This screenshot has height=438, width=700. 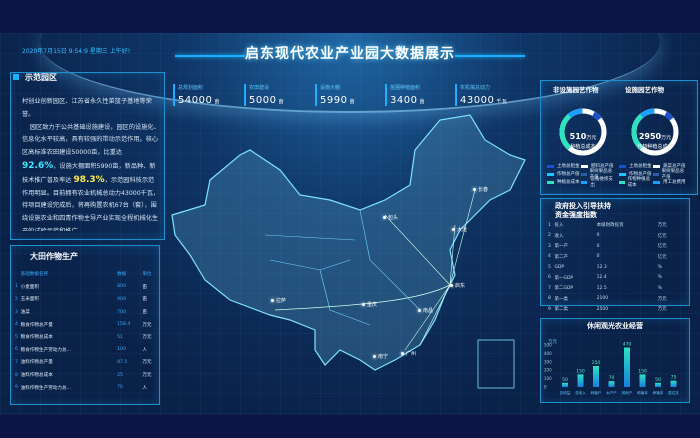 I want to click on city-label: 大连, so click(x=459, y=229).